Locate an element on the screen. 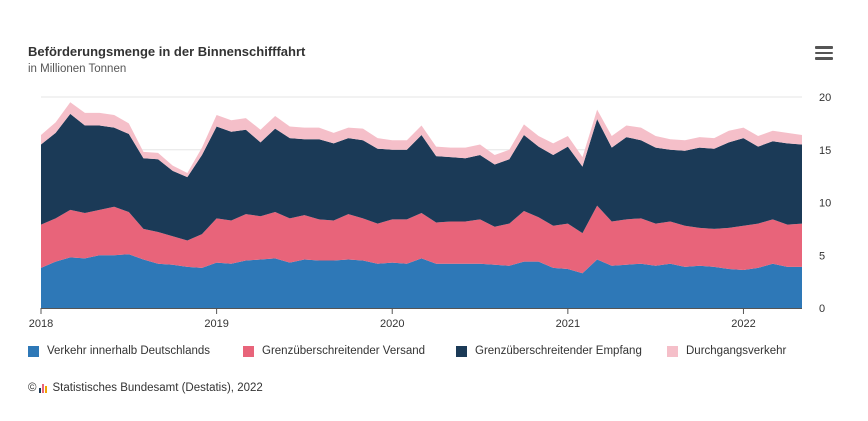 The height and width of the screenshot is (421, 868). hamburger-menu-icon is located at coordinates (824, 53).